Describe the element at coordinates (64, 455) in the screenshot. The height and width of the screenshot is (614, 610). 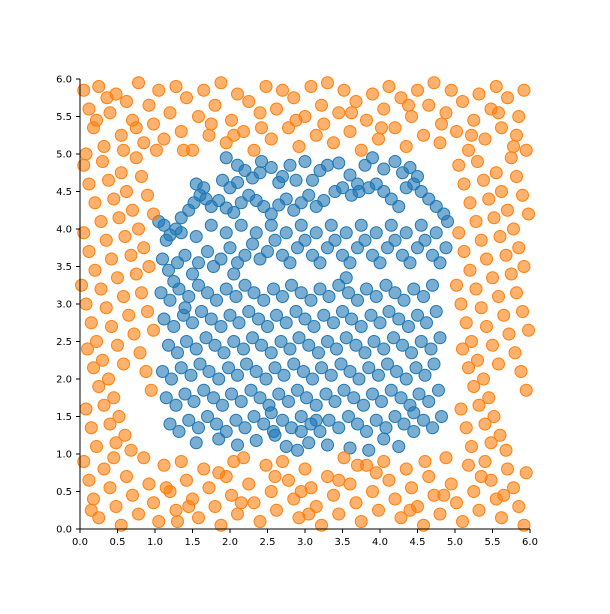
I see `y-tick-label: 1.0` at that location.